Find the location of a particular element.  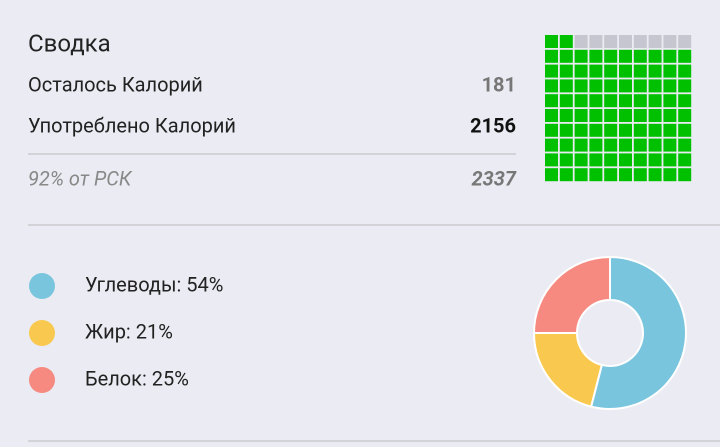

row-label: Осталось Калорий is located at coordinates (115, 84).